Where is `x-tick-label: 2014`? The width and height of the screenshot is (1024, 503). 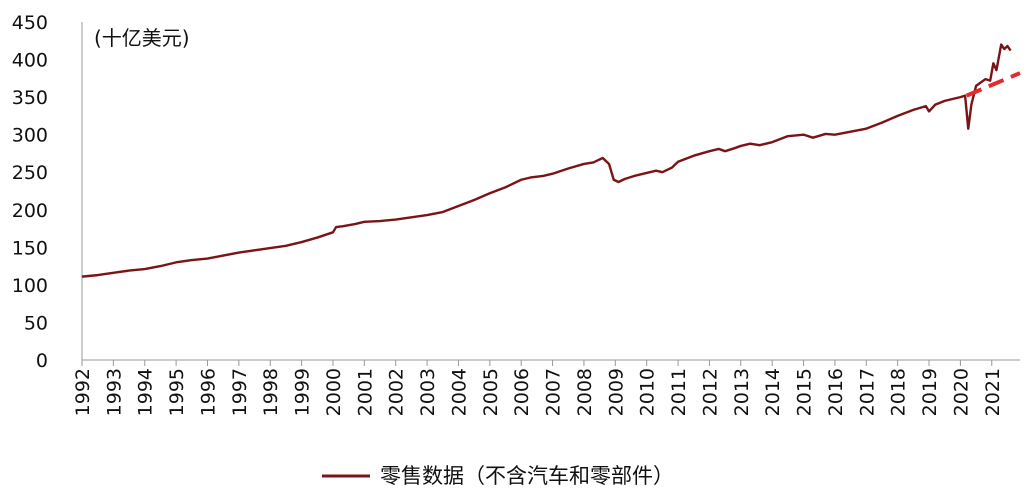 x-tick-label: 2014 is located at coordinates (773, 392).